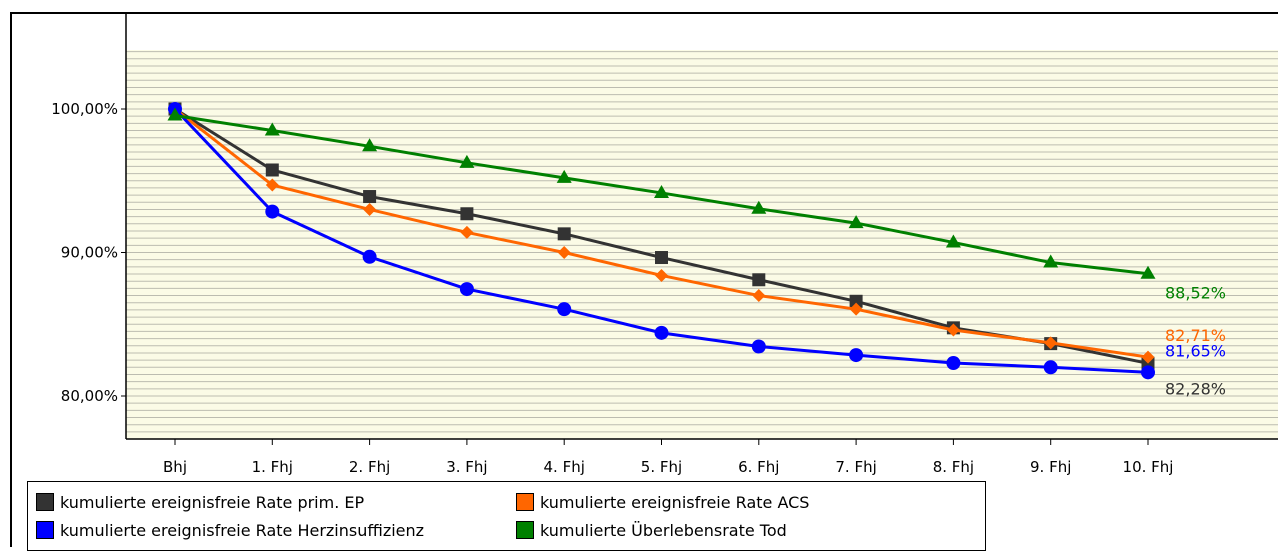  Describe the element at coordinates (175, 467) in the screenshot. I see `x-tick-label: Bhj` at that location.